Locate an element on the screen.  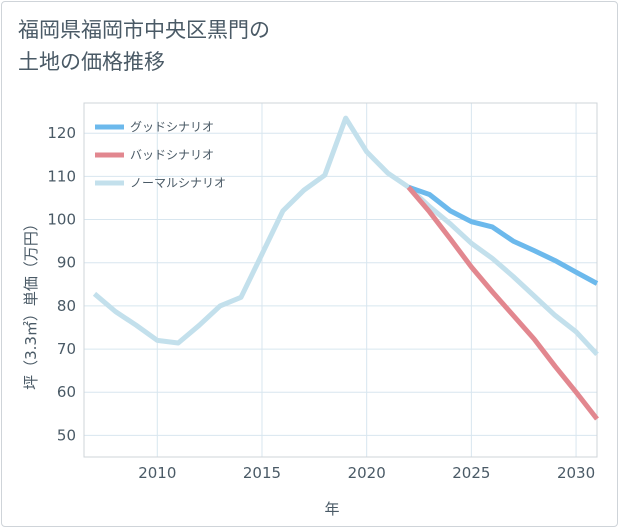
x-tick-2020: 2020 is located at coordinates (367, 473).